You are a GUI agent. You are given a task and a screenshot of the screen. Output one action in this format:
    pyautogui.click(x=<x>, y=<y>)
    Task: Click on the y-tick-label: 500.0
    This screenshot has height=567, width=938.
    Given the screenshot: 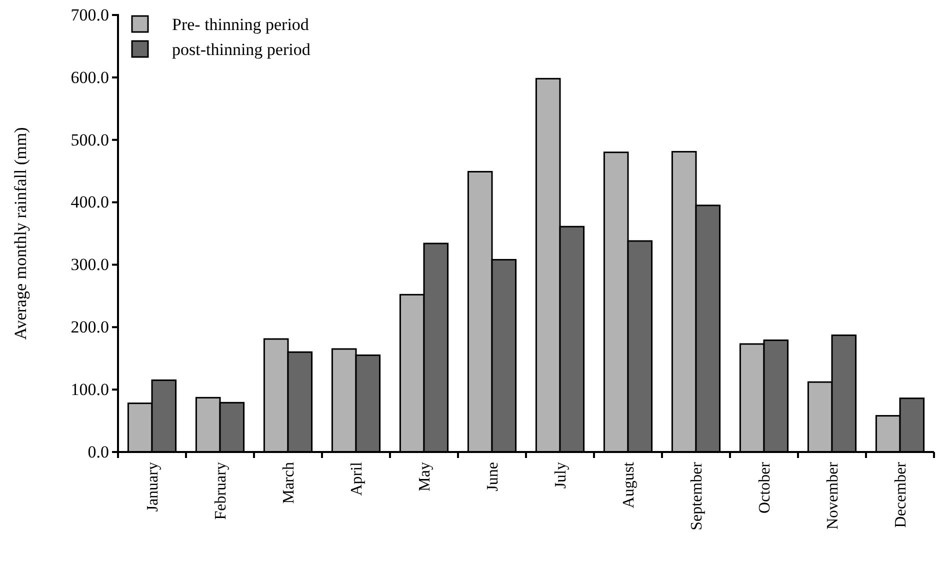 What is the action you would take?
    pyautogui.click(x=89, y=140)
    